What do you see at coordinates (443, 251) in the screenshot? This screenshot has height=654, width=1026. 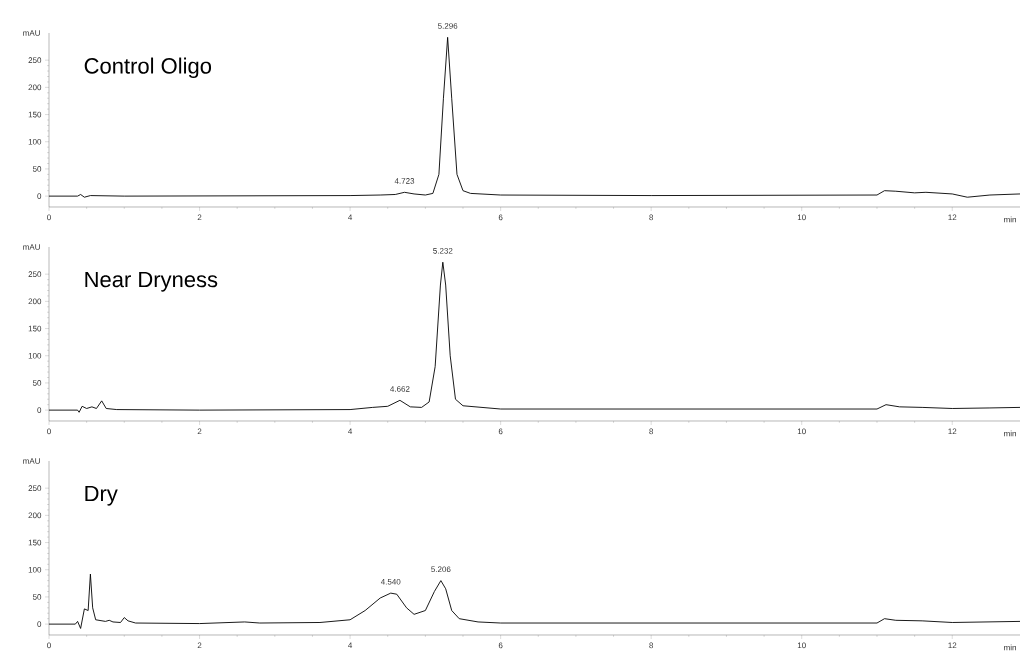 I see `annotation: 5.232` at bounding box center [443, 251].